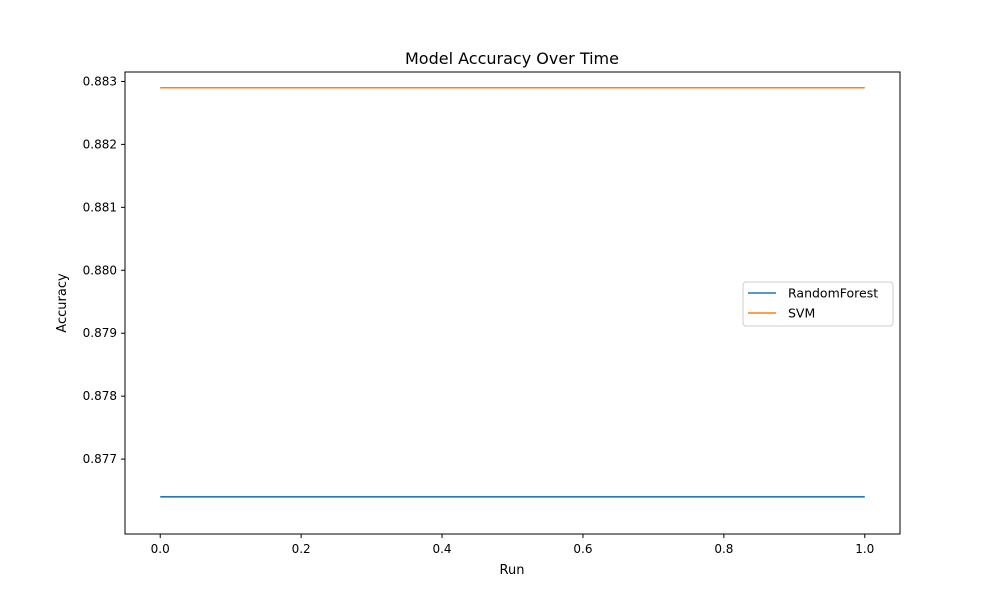 The height and width of the screenshot is (600, 1000). What do you see at coordinates (100, 459) in the screenshot?
I see `y-tick-label: 0.877` at bounding box center [100, 459].